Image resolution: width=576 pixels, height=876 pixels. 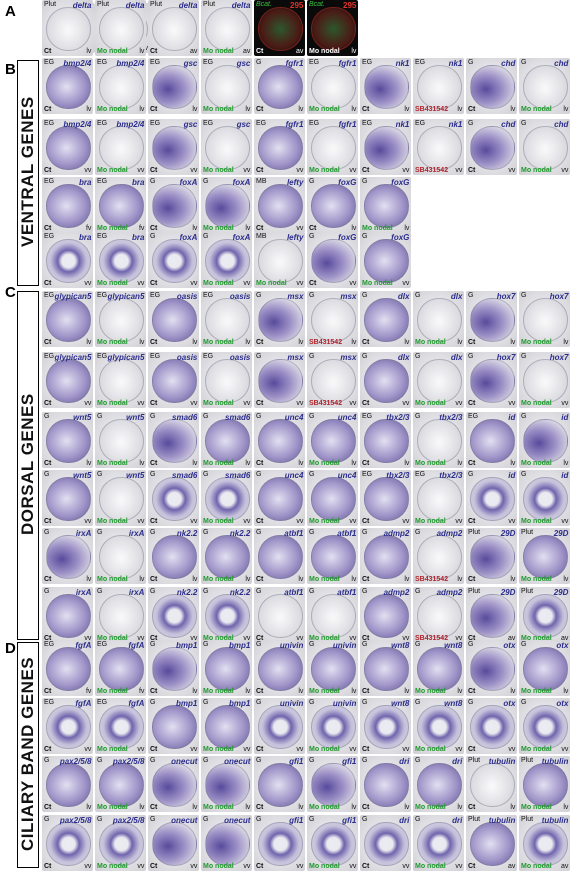 I want to click on gene-label: foxG, so click(x=400, y=237).